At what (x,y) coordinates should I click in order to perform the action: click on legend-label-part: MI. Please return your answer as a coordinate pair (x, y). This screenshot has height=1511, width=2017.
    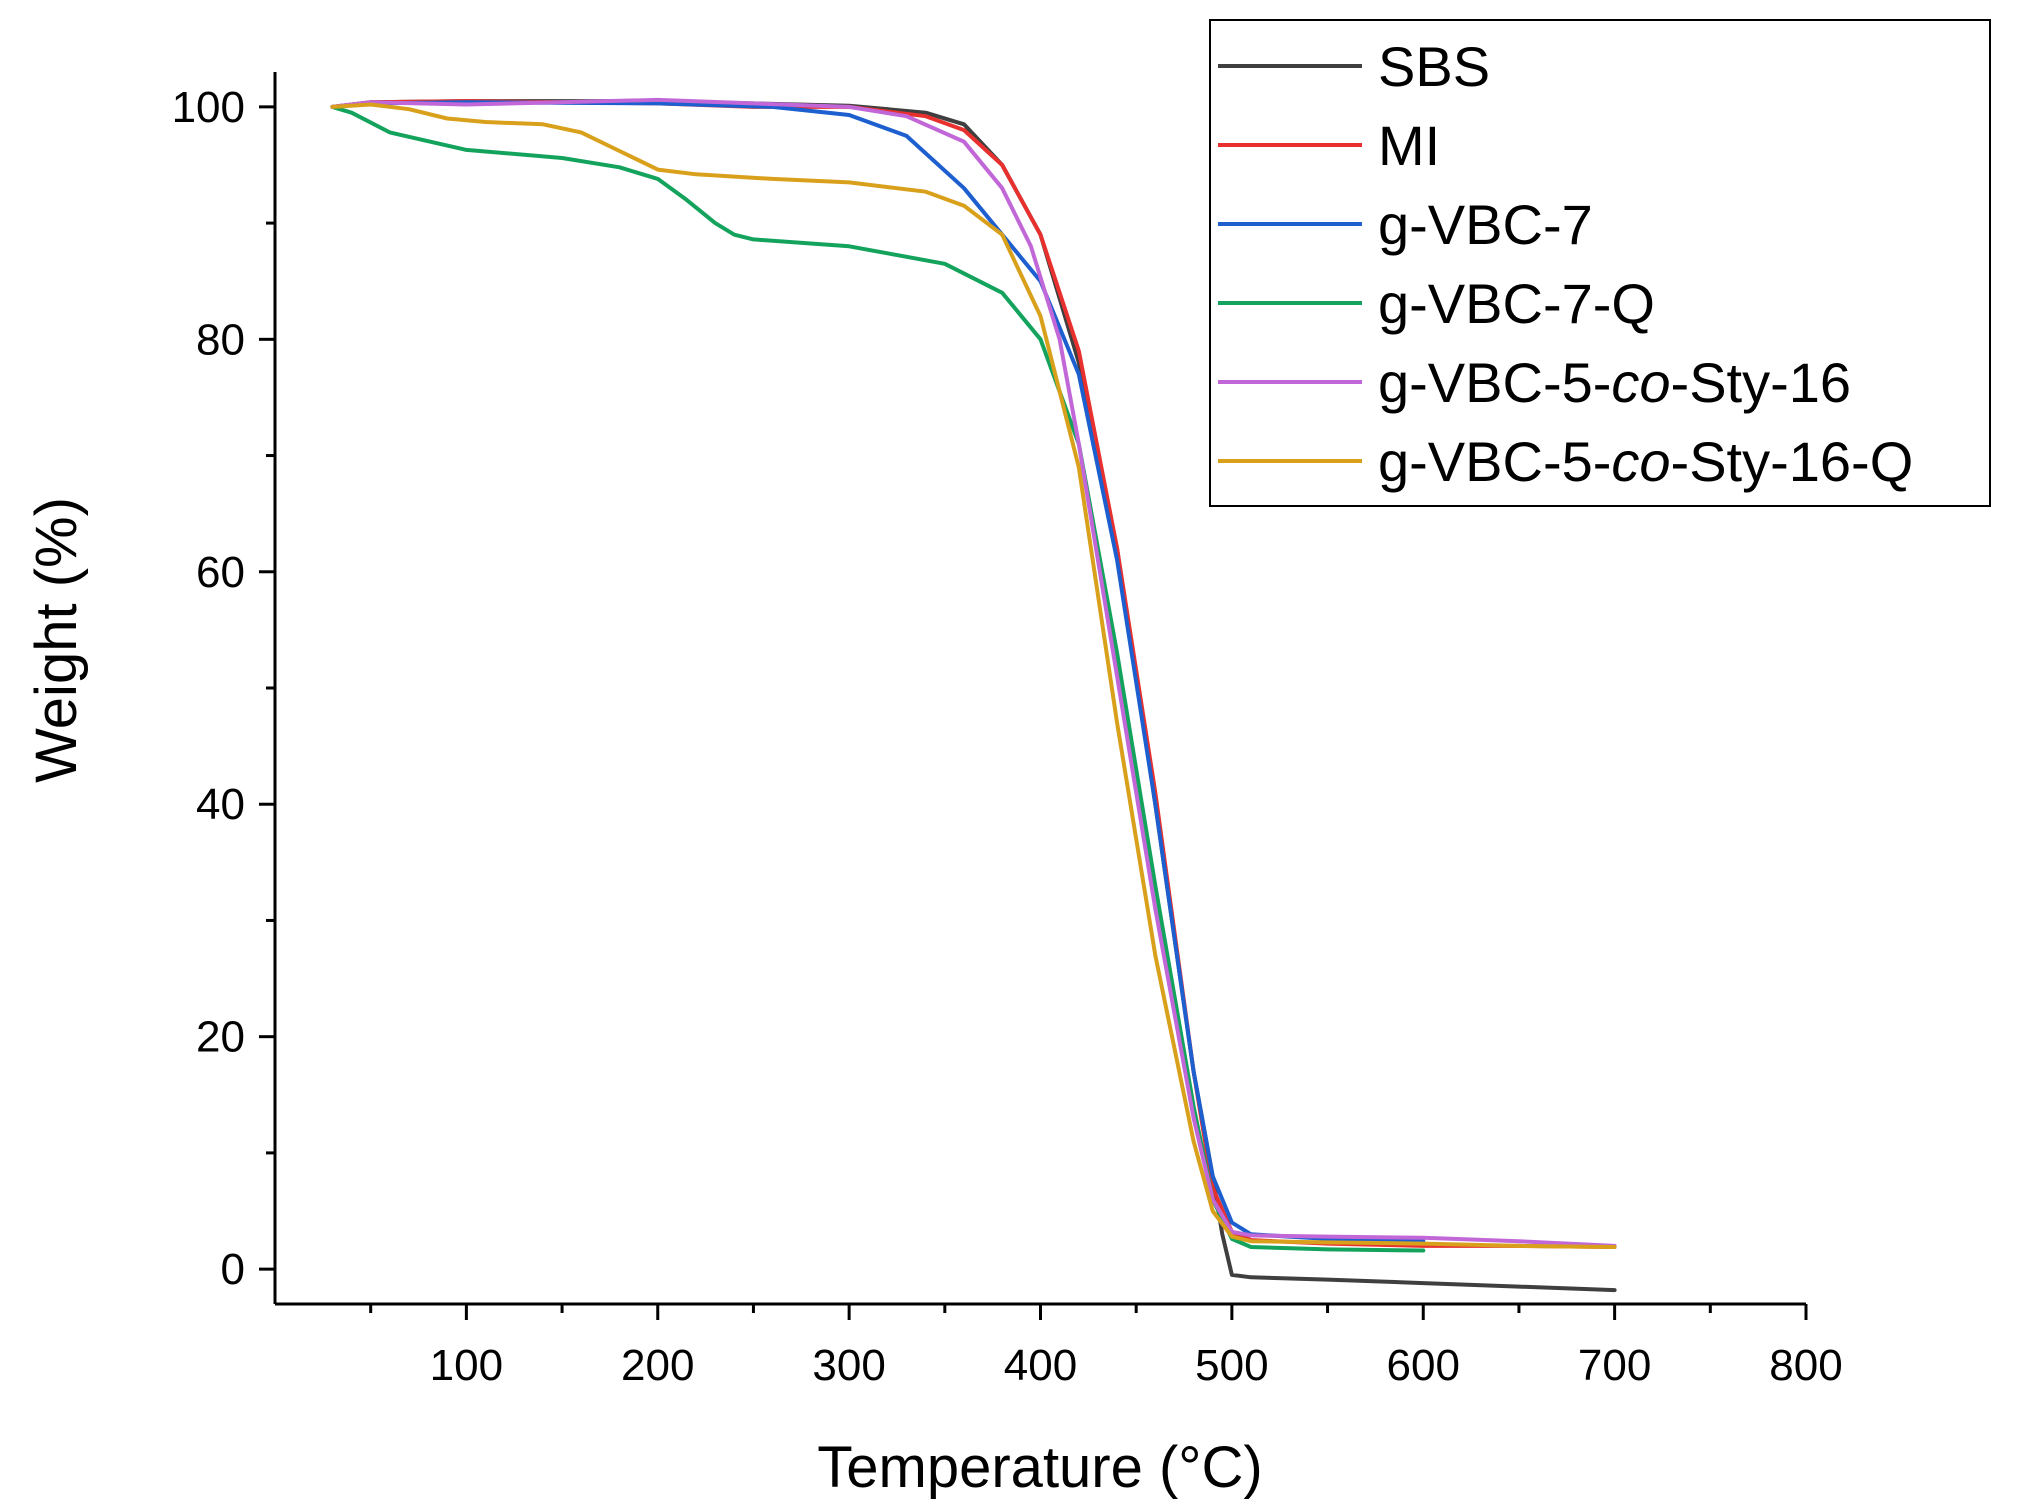
    Looking at the image, I should click on (1409, 145).